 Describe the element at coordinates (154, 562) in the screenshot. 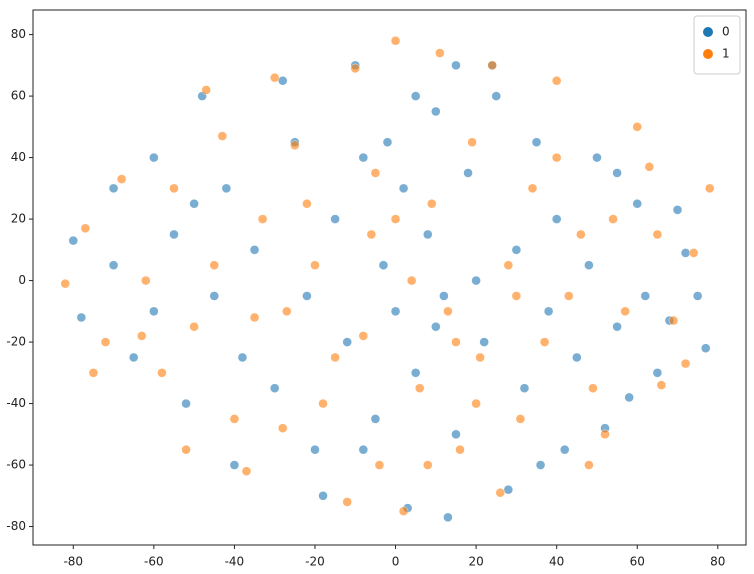

I see `x-tick-label: -60` at that location.